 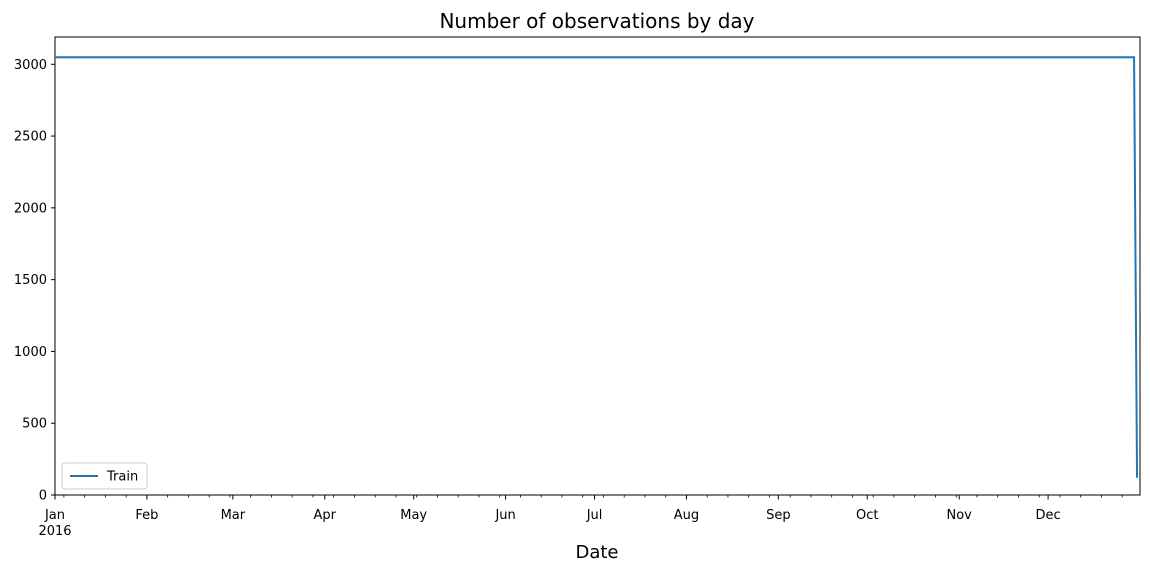 I want to click on x-tick-label: Sep, so click(x=778, y=515).